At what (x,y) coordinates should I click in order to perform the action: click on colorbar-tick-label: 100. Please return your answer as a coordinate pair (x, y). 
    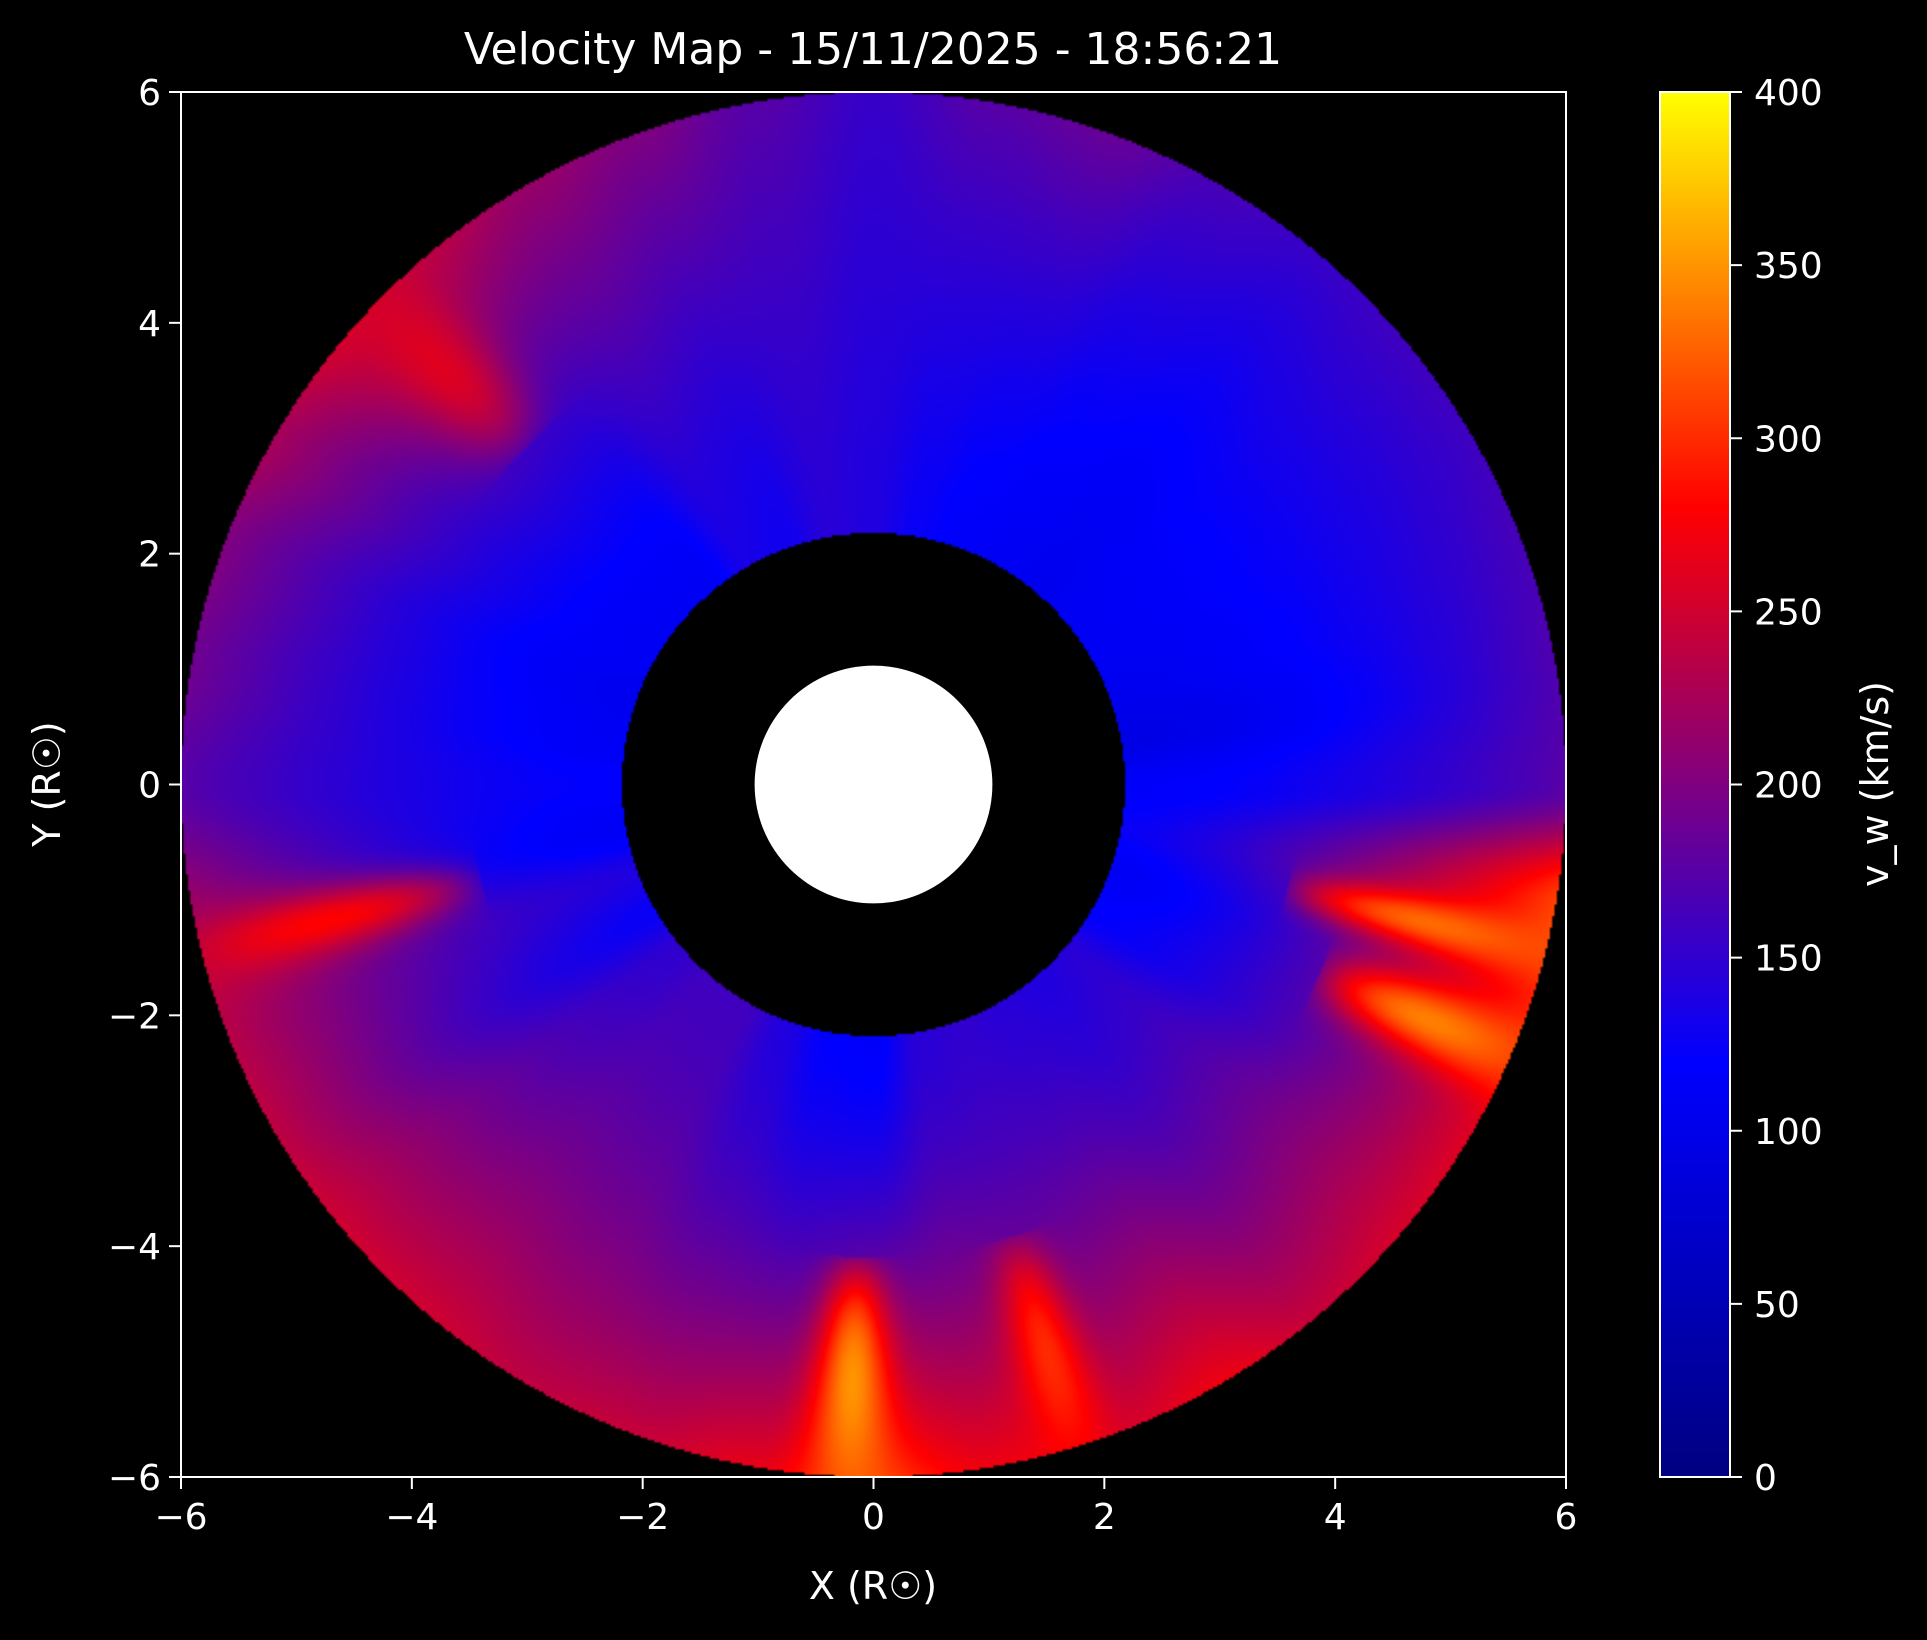
    Looking at the image, I should click on (1788, 1132).